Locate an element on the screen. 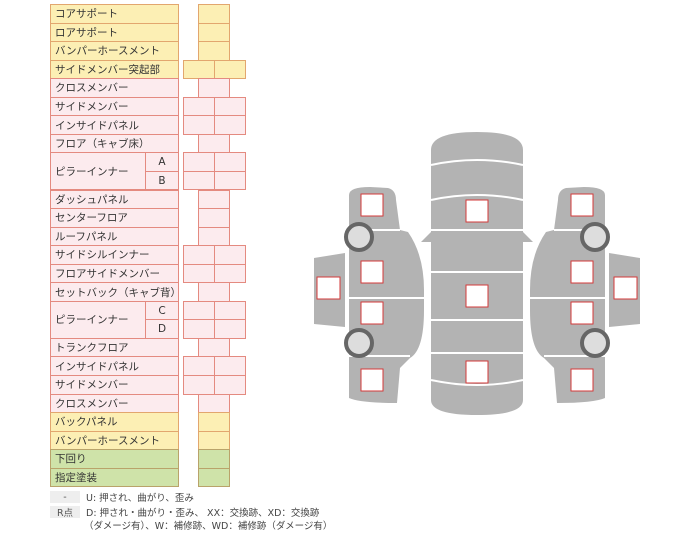 The width and height of the screenshot is (692, 535). row-sub-label: C is located at coordinates (162, 310).